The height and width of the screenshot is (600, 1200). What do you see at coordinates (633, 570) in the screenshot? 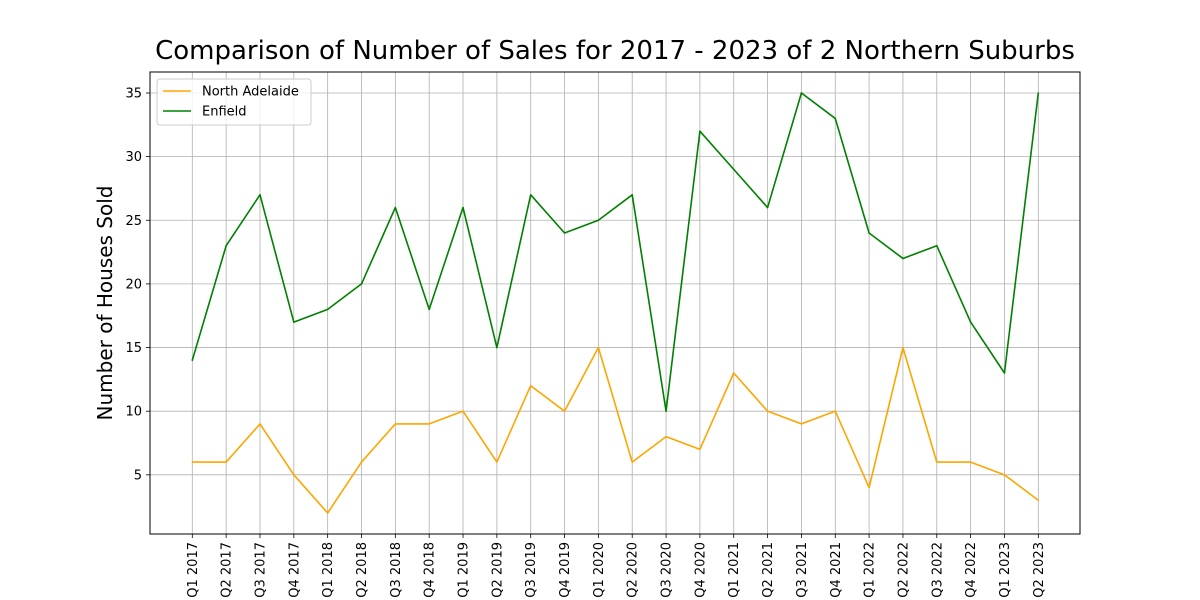
I see `x-tick-label: Q2 2020` at bounding box center [633, 570].